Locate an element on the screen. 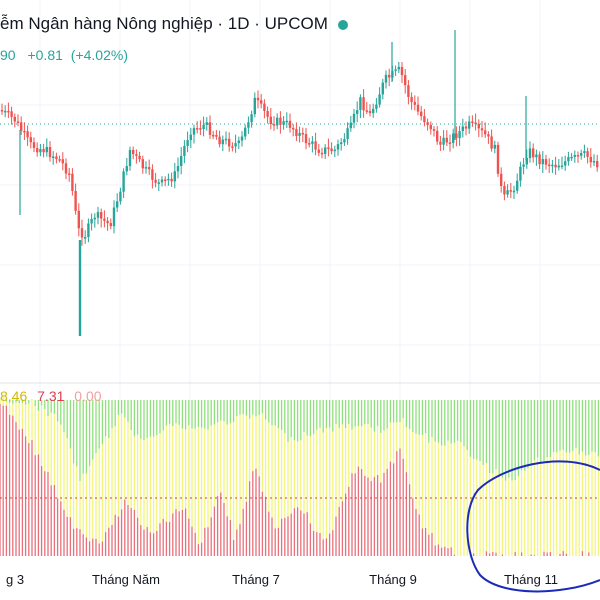 This screenshot has width=600, height=600. x-axis-label-5: Tháng 11 is located at coordinates (531, 579).